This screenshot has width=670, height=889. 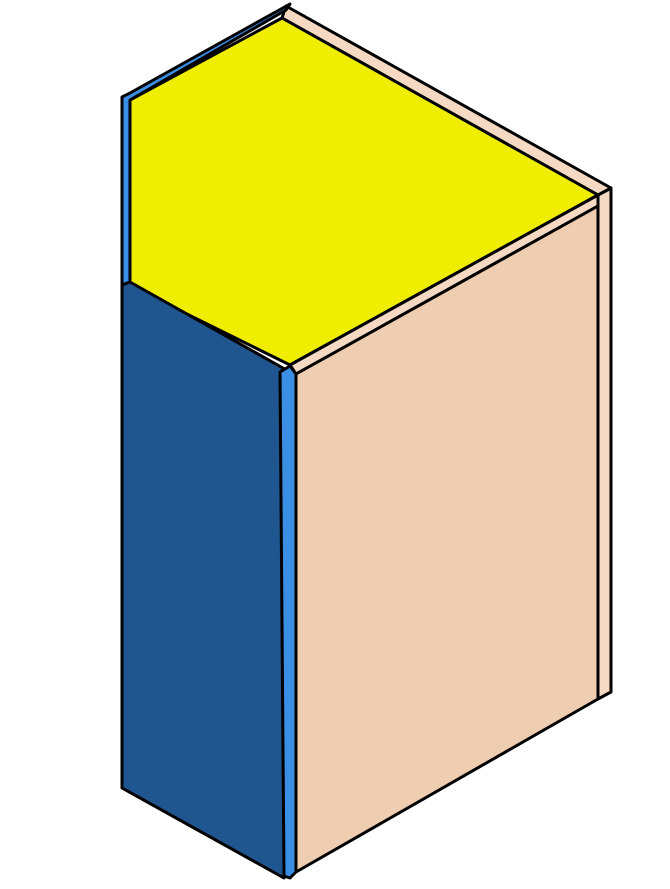 I want to click on right-edge-panel, so click(x=604, y=443).